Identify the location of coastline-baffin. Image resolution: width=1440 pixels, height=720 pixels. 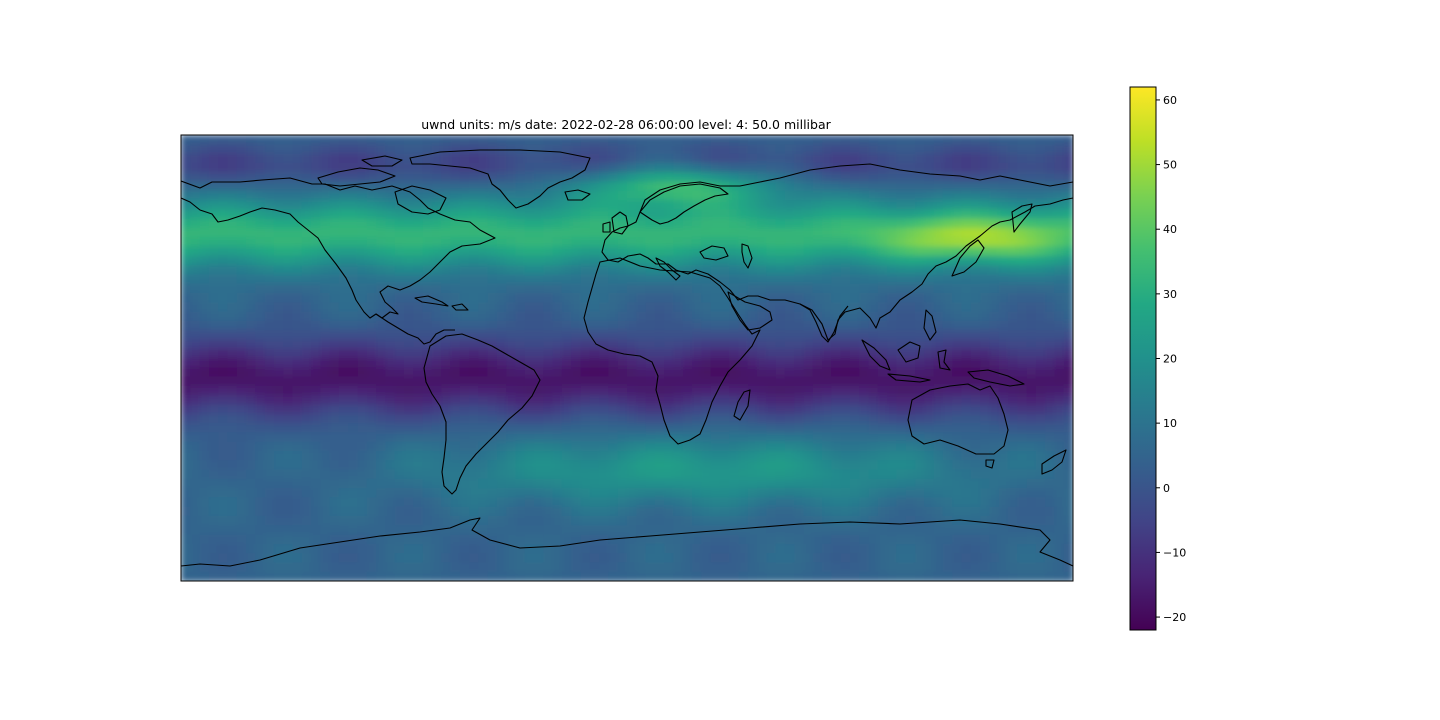
(420, 200).